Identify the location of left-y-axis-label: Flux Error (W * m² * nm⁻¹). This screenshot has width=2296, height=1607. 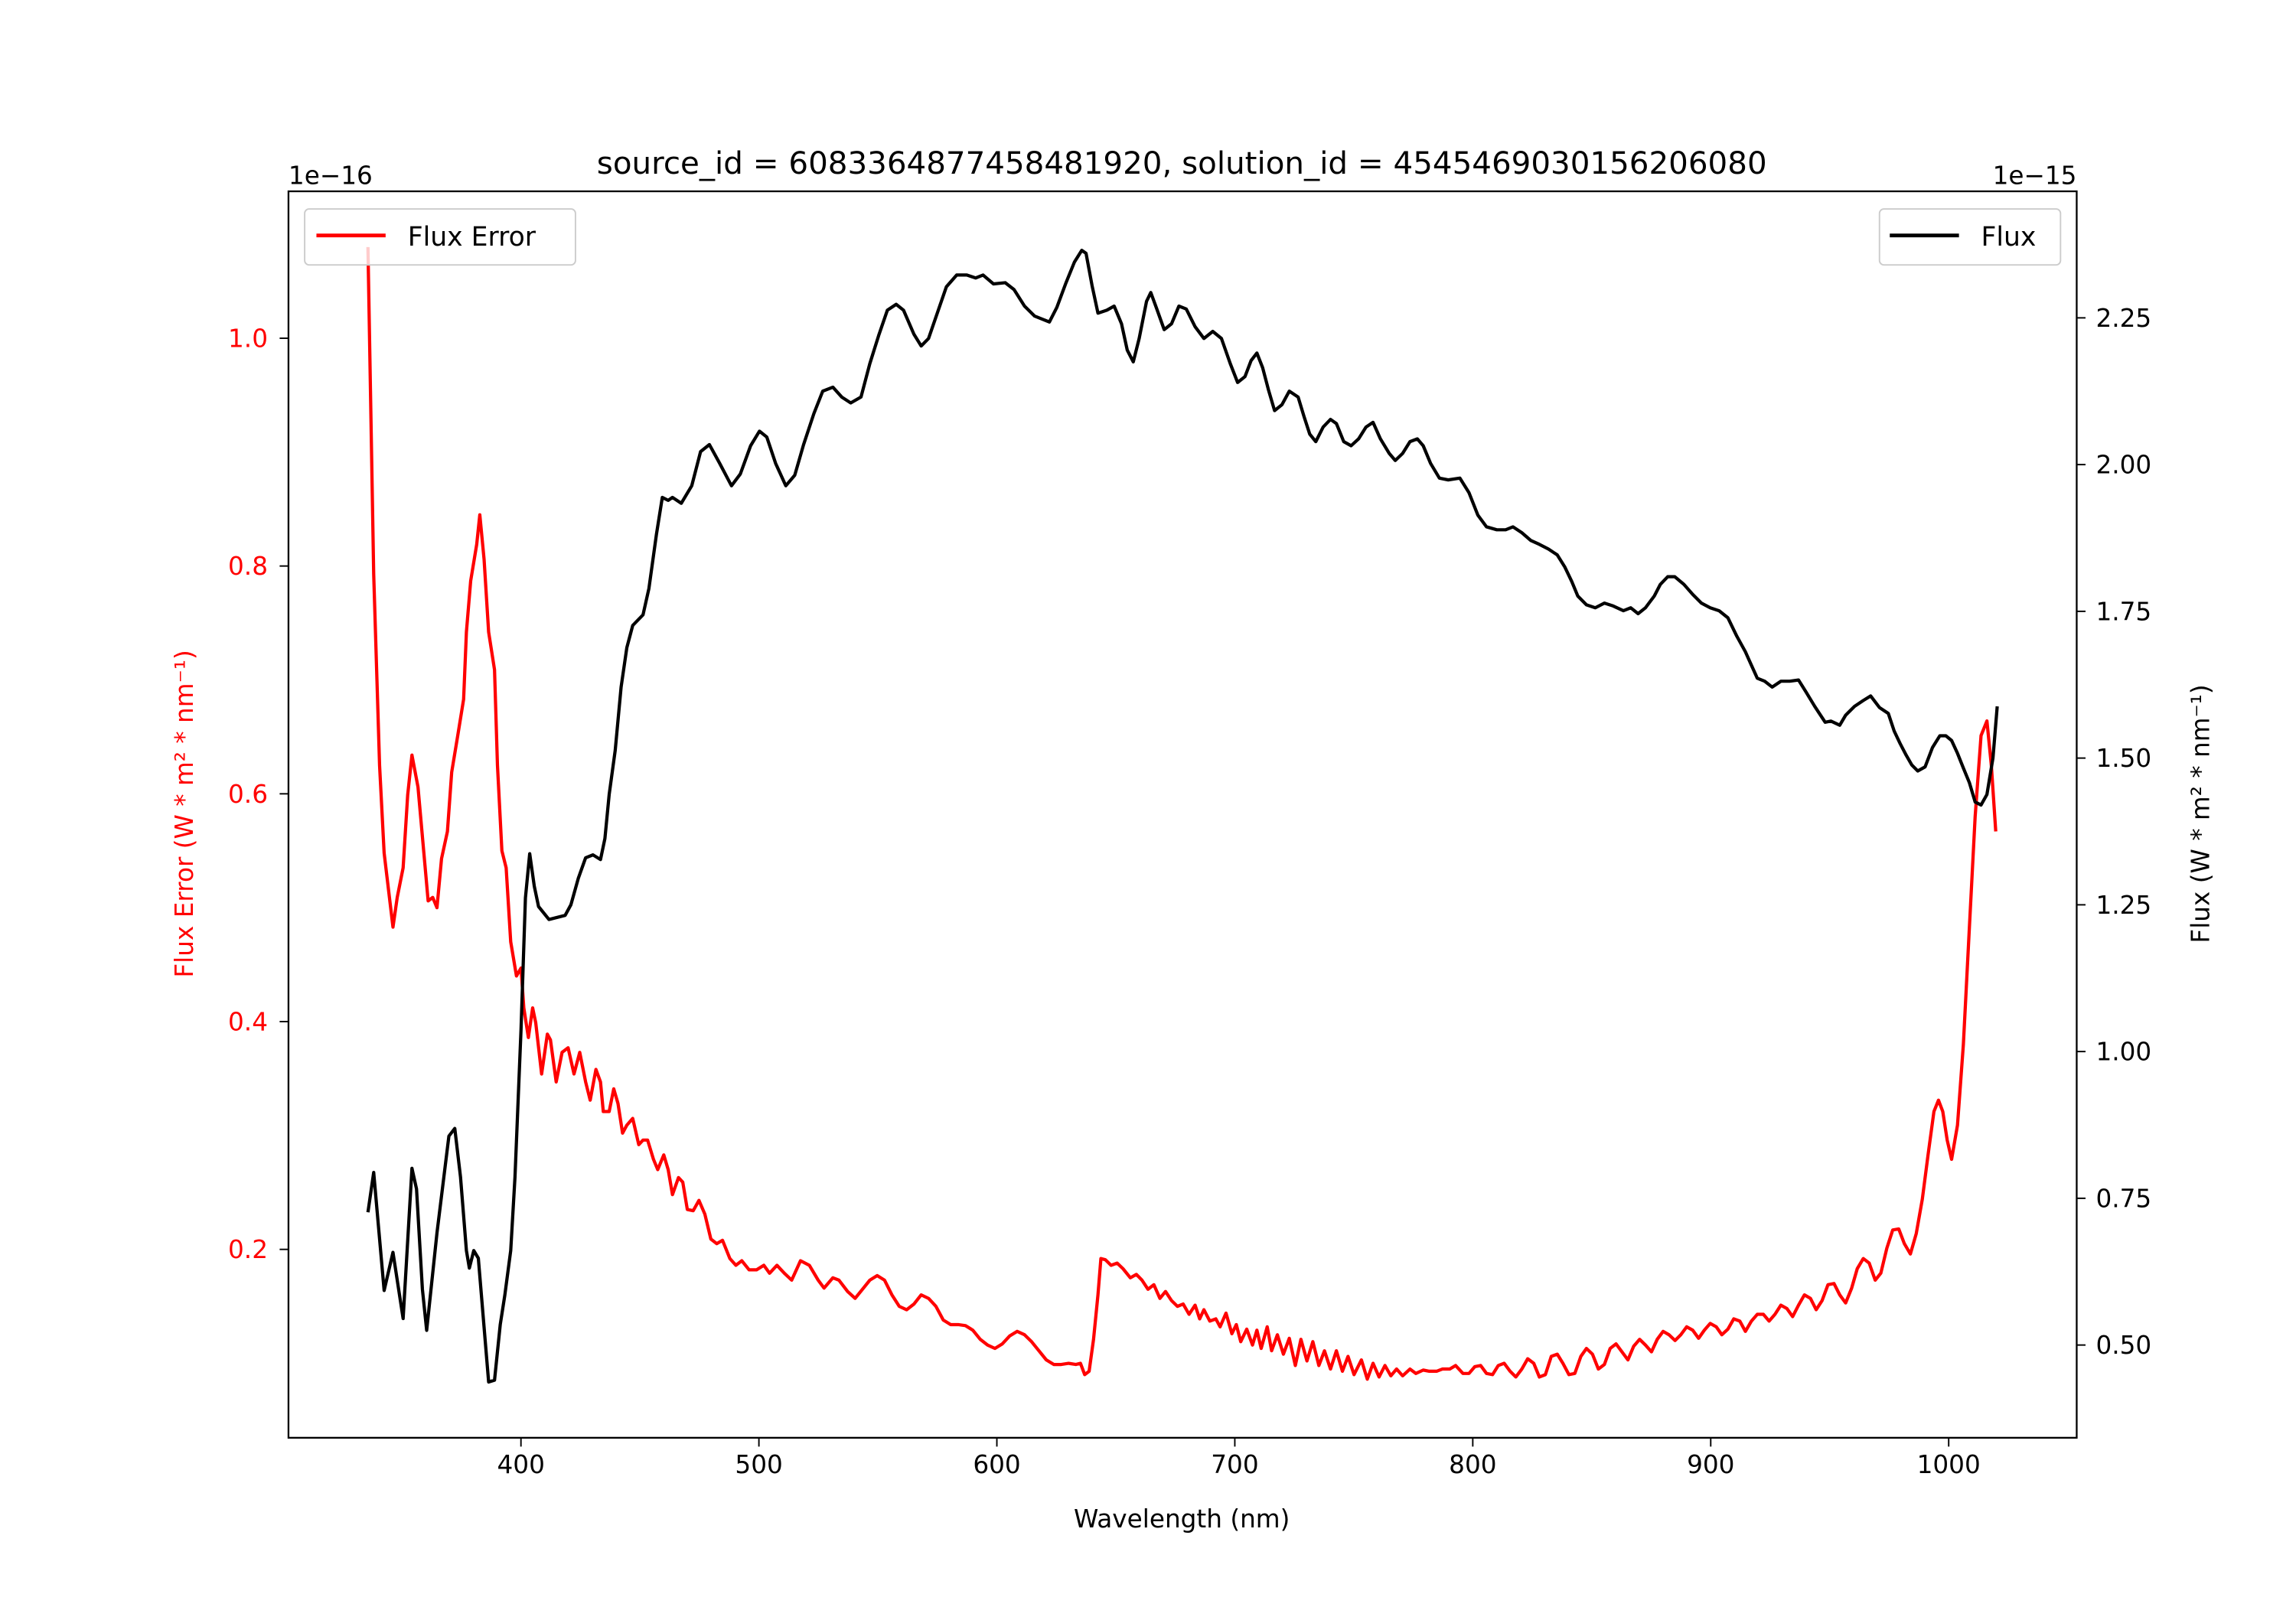
(184, 814).